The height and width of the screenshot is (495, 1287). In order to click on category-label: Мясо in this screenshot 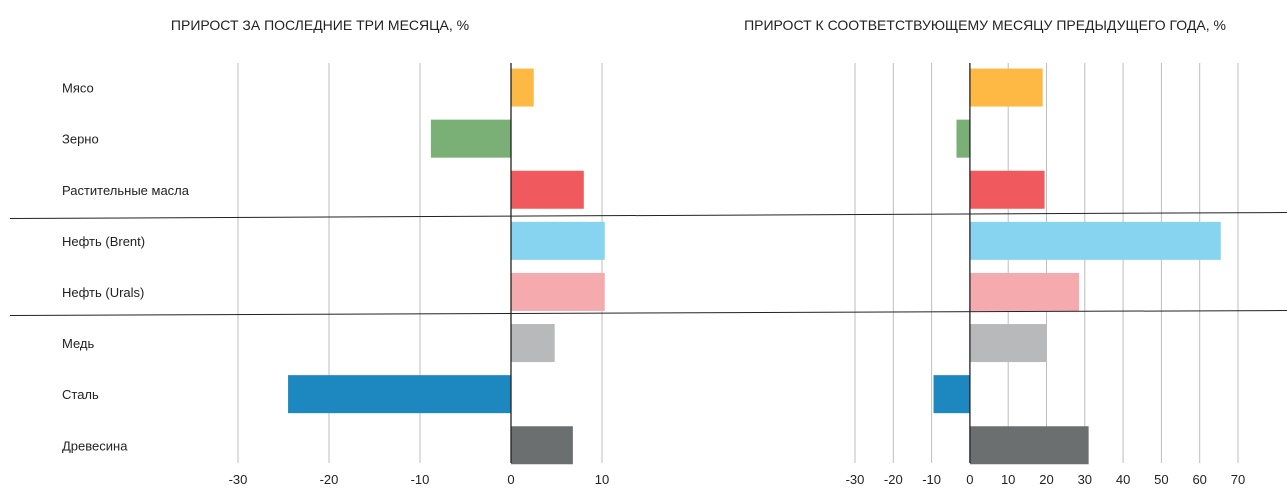, I will do `click(78, 88)`.